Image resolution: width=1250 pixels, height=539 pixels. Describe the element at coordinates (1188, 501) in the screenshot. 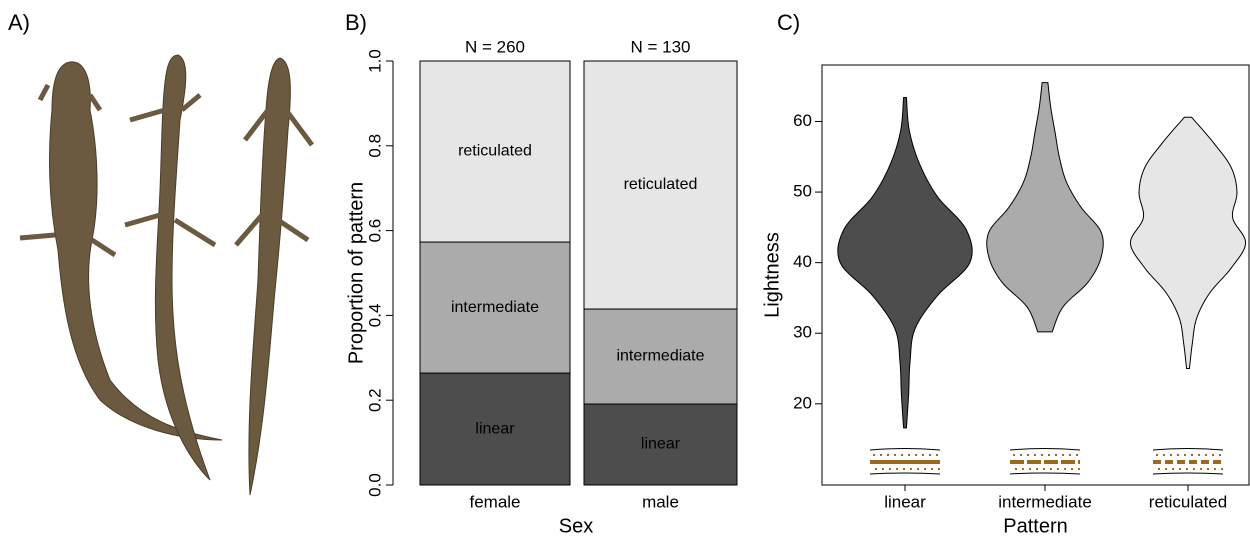

I see `x-tick-label: reticulated` at that location.